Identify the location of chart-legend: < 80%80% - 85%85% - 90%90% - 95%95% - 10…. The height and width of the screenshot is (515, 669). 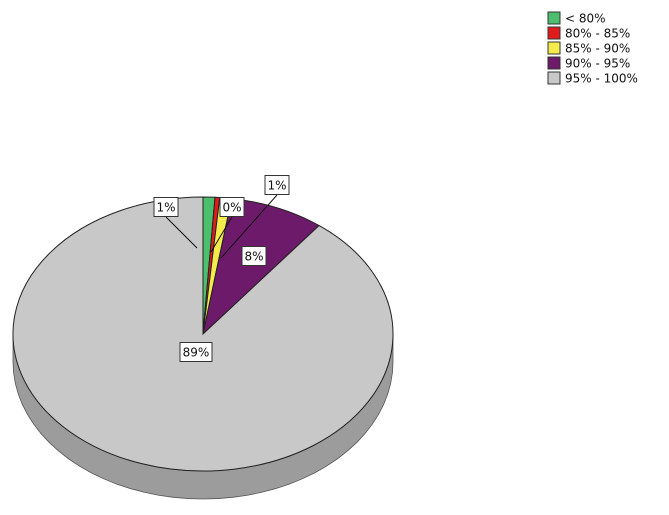
(592, 48).